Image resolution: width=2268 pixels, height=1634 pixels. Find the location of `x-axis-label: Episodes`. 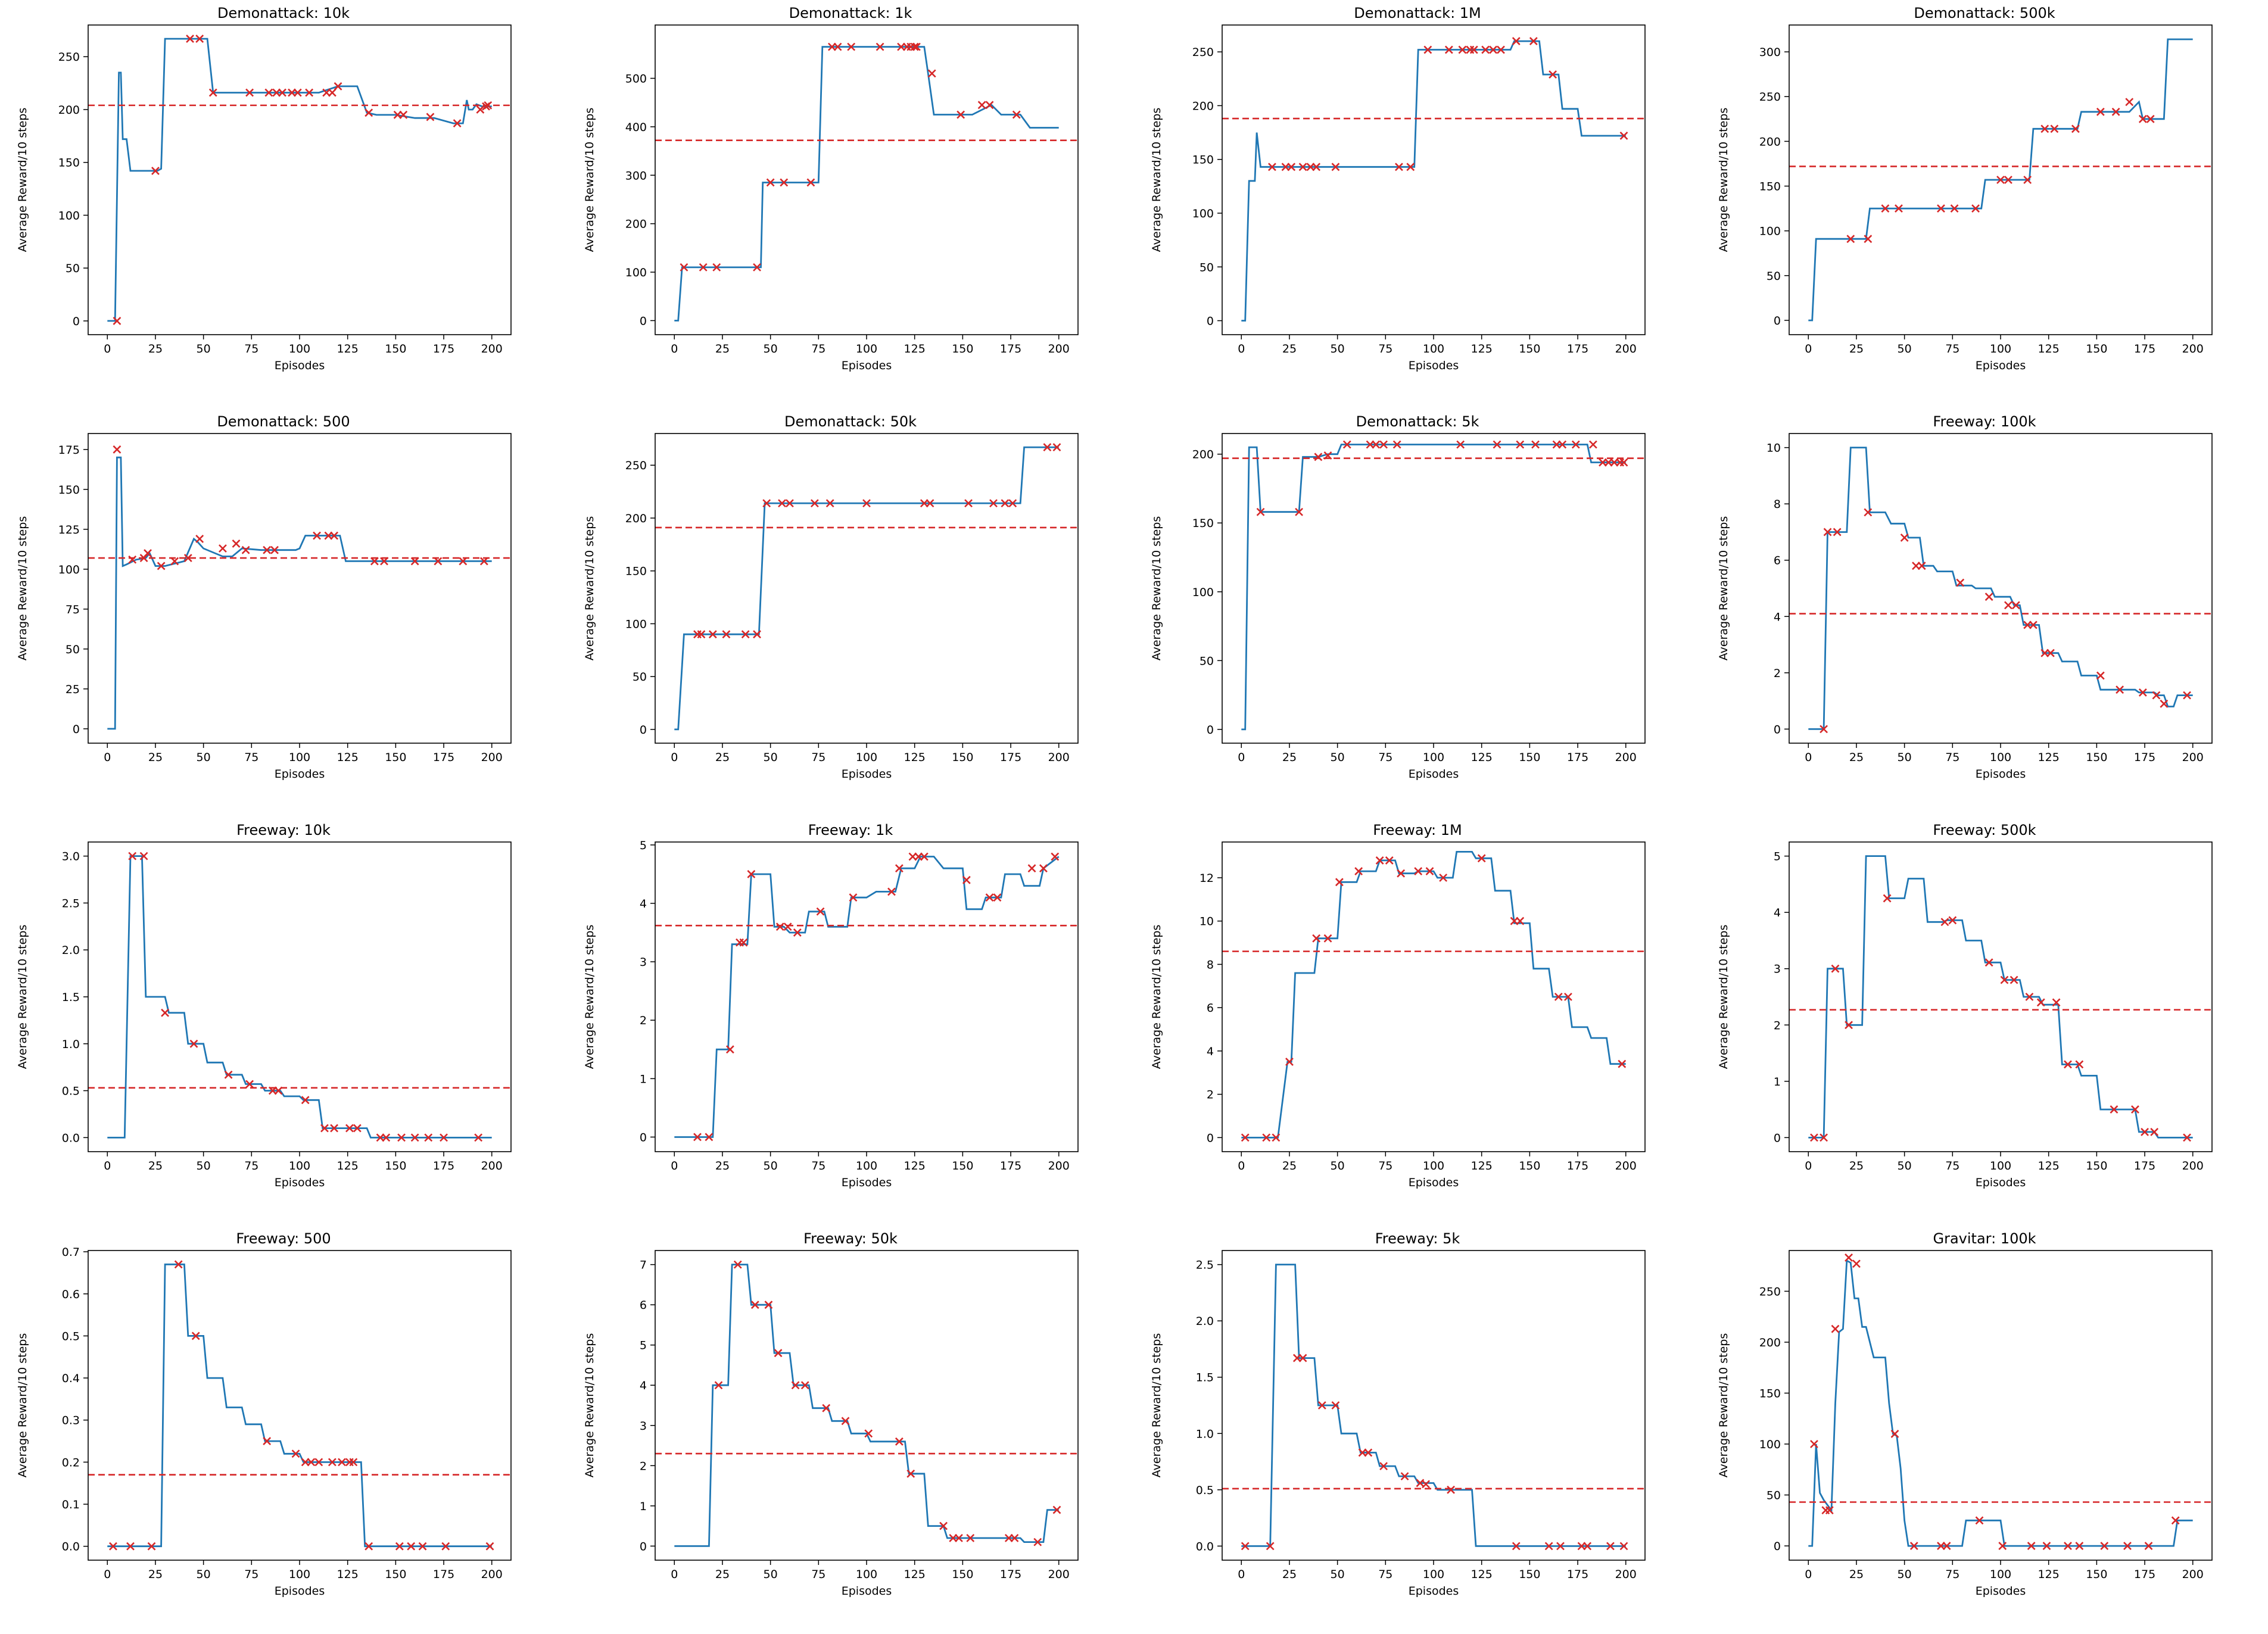

x-axis-label: Episodes is located at coordinates (300, 365).